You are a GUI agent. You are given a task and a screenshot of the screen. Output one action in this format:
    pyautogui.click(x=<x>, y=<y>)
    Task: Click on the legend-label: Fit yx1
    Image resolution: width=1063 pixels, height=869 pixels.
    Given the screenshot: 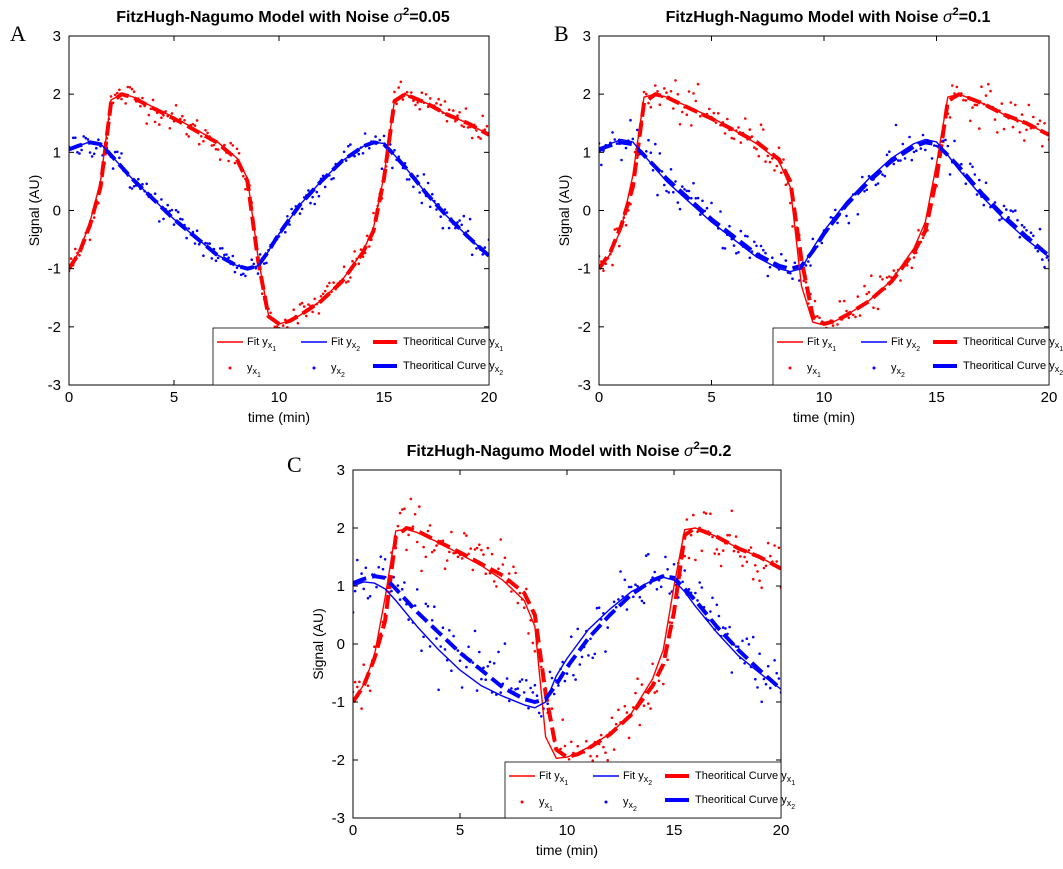 What is the action you would take?
    pyautogui.click(x=821, y=344)
    